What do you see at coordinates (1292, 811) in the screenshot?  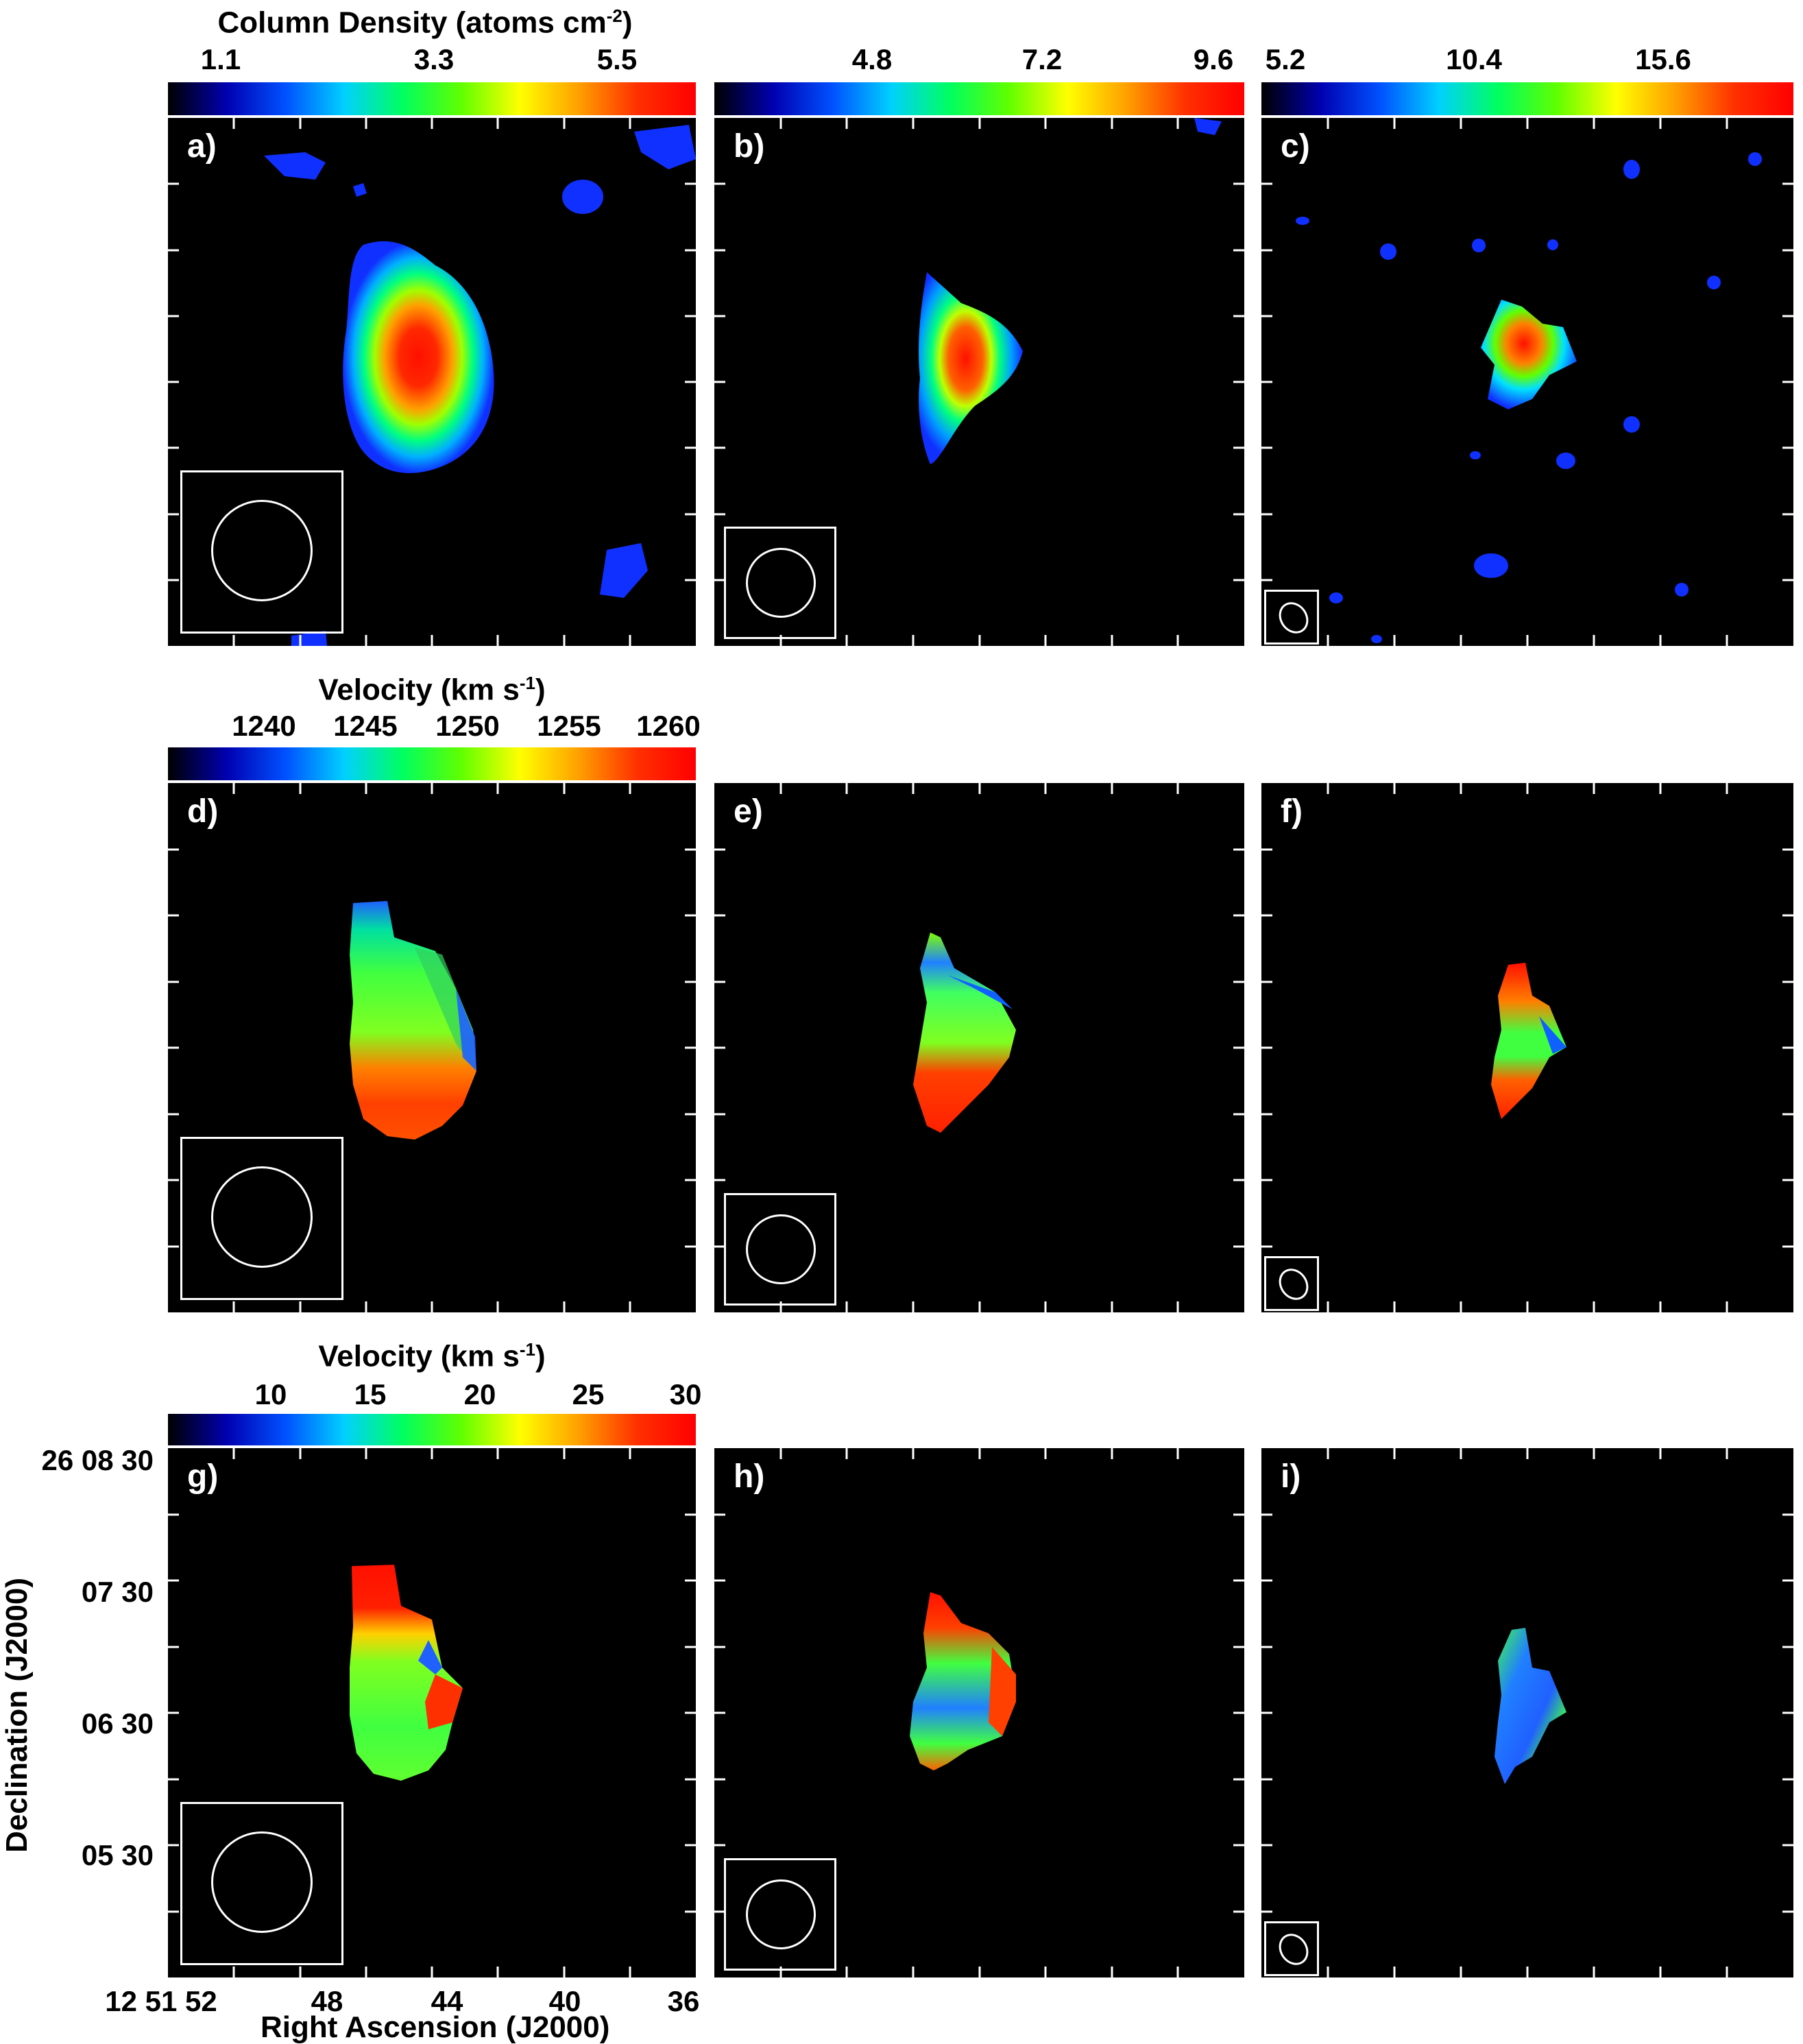 I see `panel-f-label: f)` at bounding box center [1292, 811].